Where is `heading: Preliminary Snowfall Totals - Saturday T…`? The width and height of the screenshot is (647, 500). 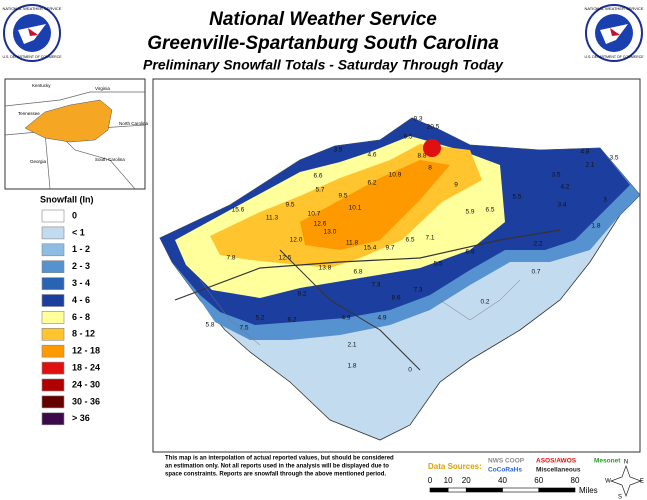 heading: Preliminary Snowfall Totals - Saturday T… is located at coordinates (323, 65).